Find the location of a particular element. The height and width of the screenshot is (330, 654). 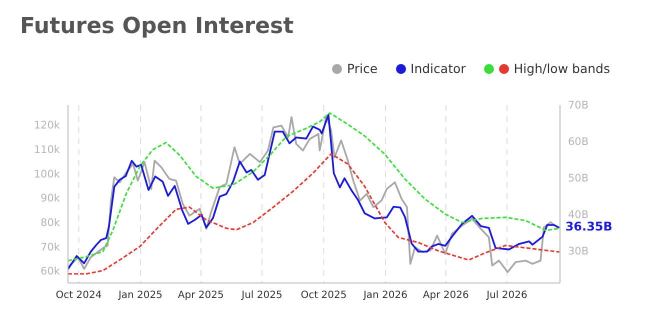

y-tick-label: 60k is located at coordinates (50, 272).